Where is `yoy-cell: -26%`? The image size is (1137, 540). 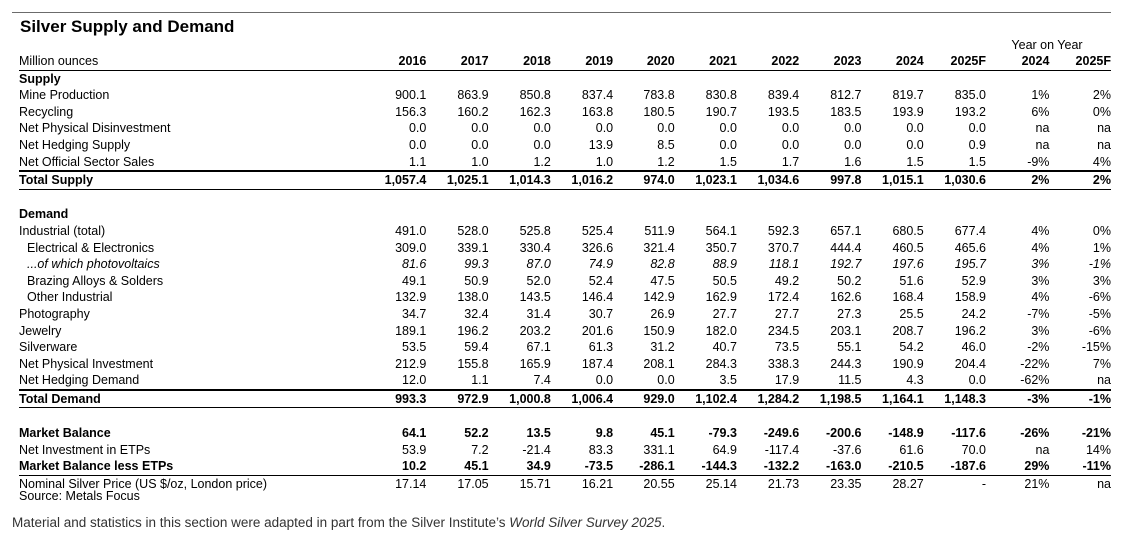 yoy-cell: -26% is located at coordinates (1035, 433).